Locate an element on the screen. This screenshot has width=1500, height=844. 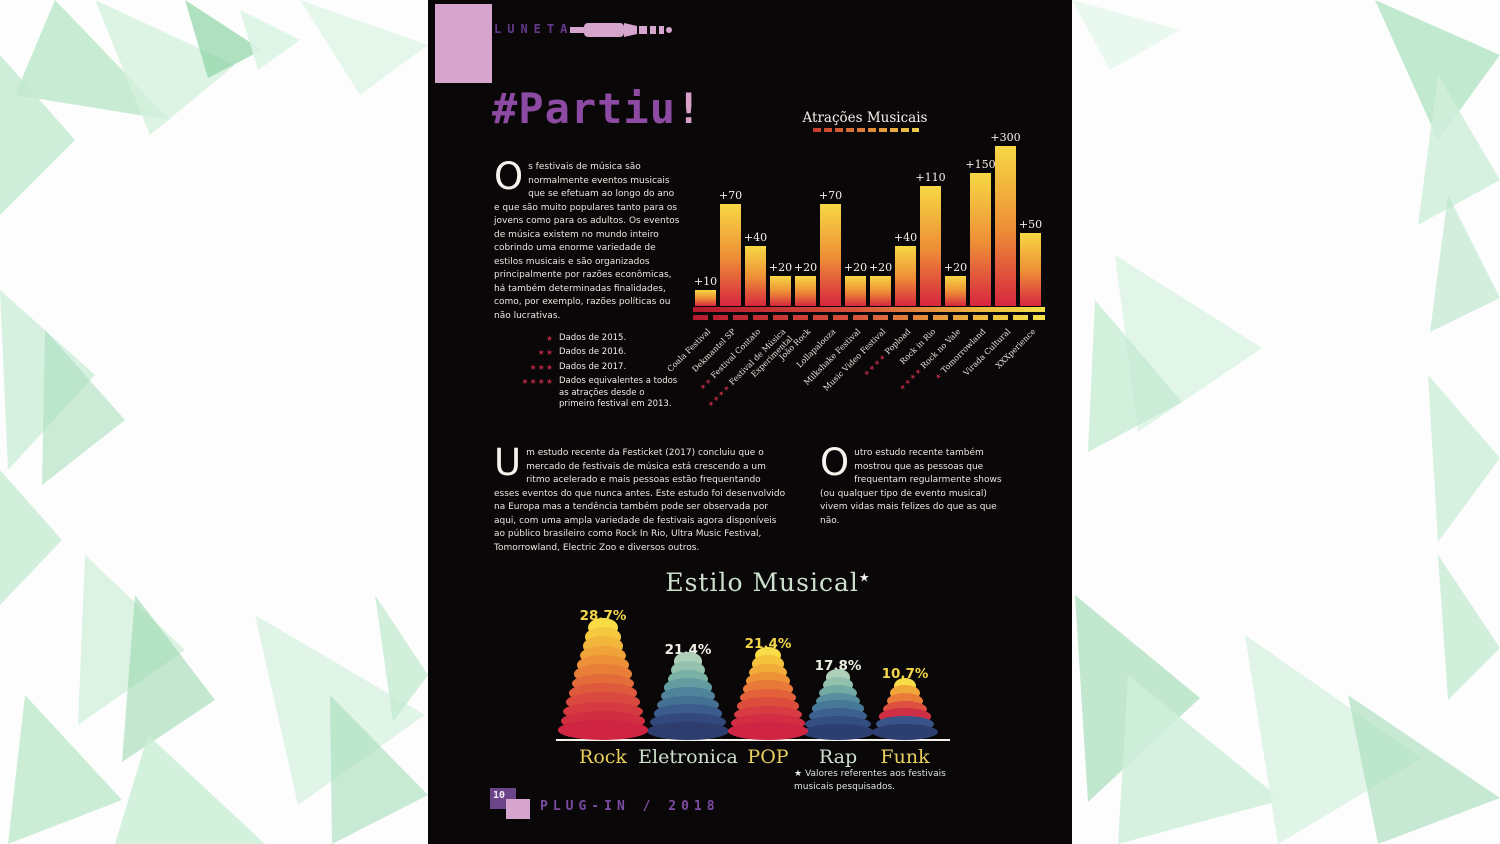
cone-disc-Funk is located at coordinates (905, 731).